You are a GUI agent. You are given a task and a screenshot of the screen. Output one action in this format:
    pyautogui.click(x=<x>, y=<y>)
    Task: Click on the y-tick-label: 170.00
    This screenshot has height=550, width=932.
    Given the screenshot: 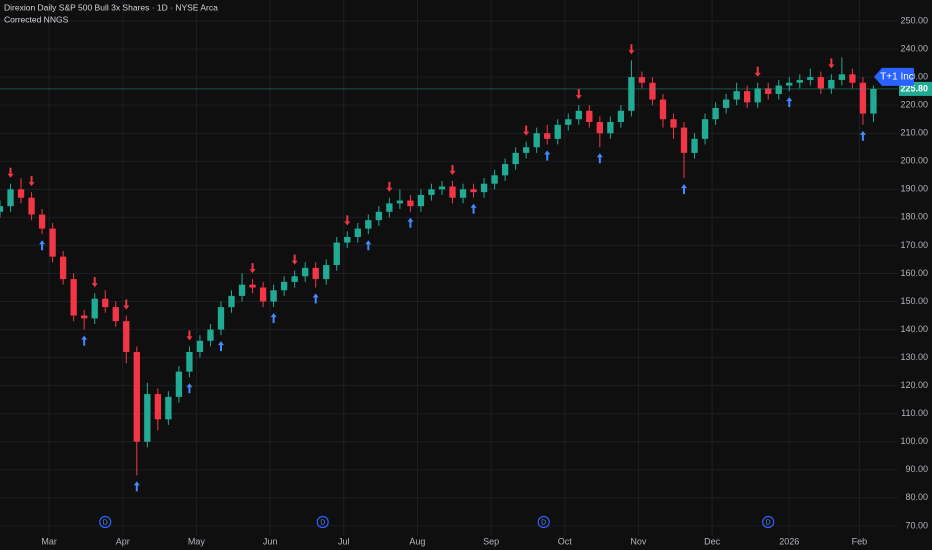 What is the action you would take?
    pyautogui.click(x=914, y=245)
    